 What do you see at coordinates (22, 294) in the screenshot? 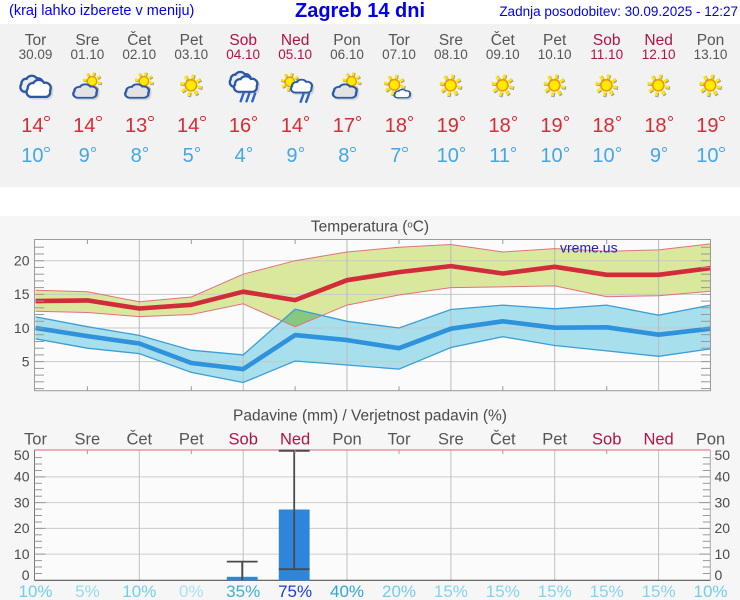
I see `svg-text: 15` at bounding box center [22, 294].